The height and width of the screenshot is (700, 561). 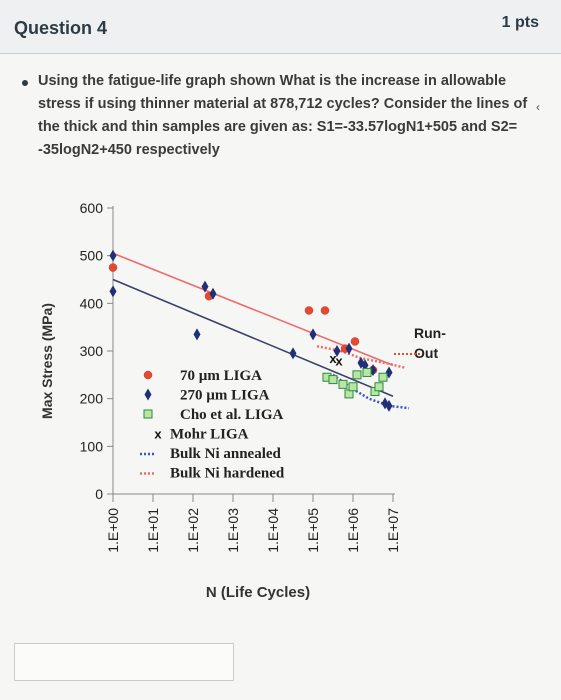 I want to click on legend-label: Cho et al. LIGA, so click(x=232, y=415).